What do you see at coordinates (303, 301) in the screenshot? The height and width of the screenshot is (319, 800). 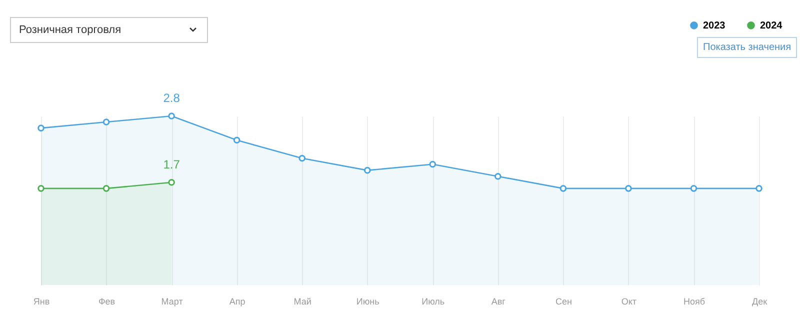 I see `x-tick-label: Май` at bounding box center [303, 301].